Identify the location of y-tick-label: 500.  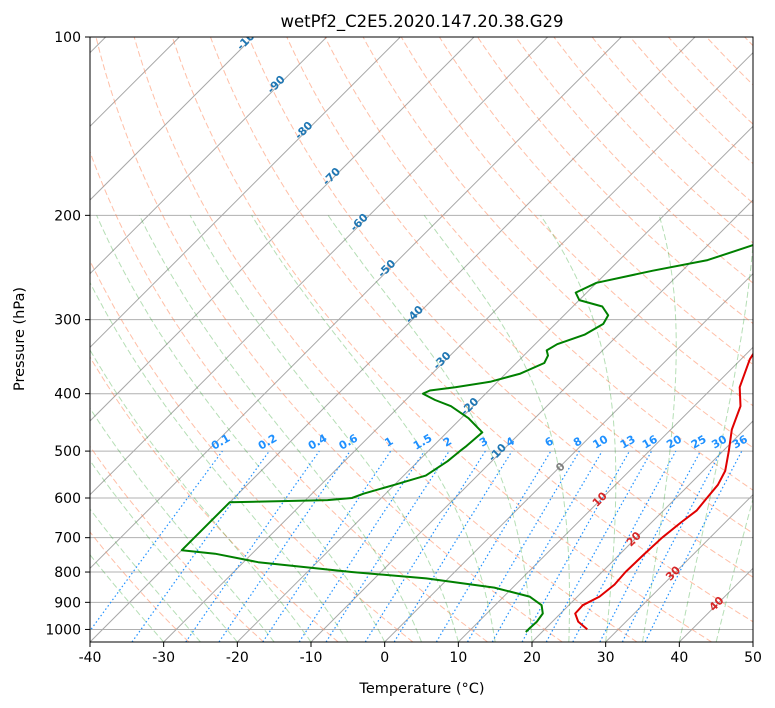
(67, 452).